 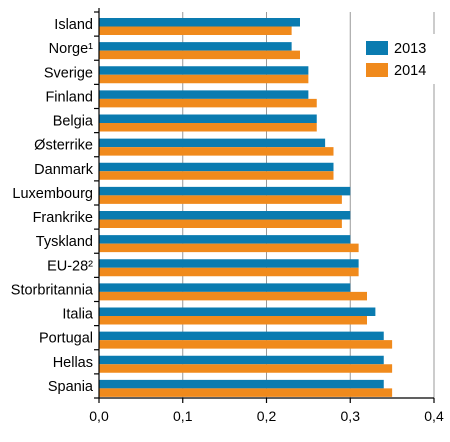 I want to click on category-label-14: Hellas, so click(x=73, y=363).